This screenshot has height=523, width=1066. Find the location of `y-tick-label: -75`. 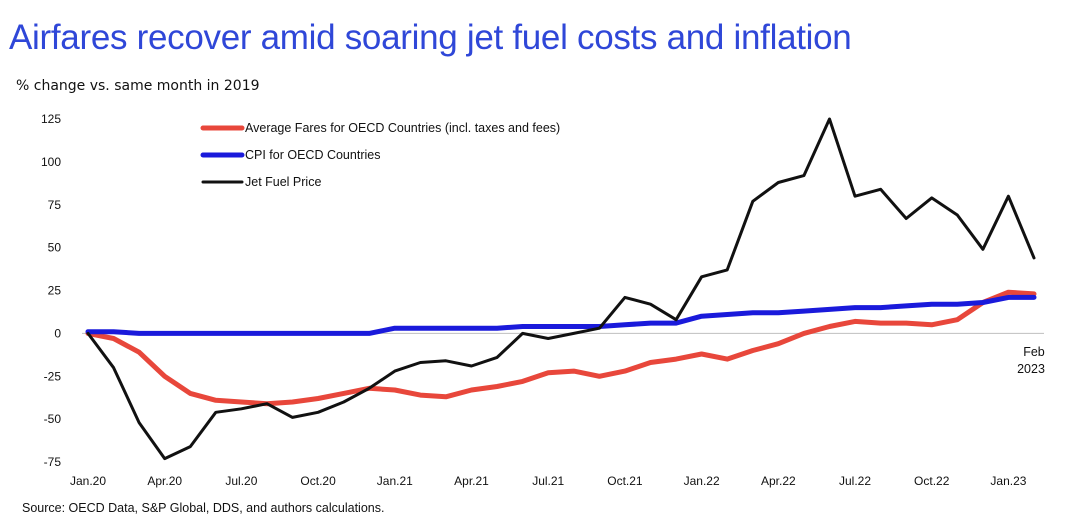

y-tick-label: -75 is located at coordinates (53, 462).